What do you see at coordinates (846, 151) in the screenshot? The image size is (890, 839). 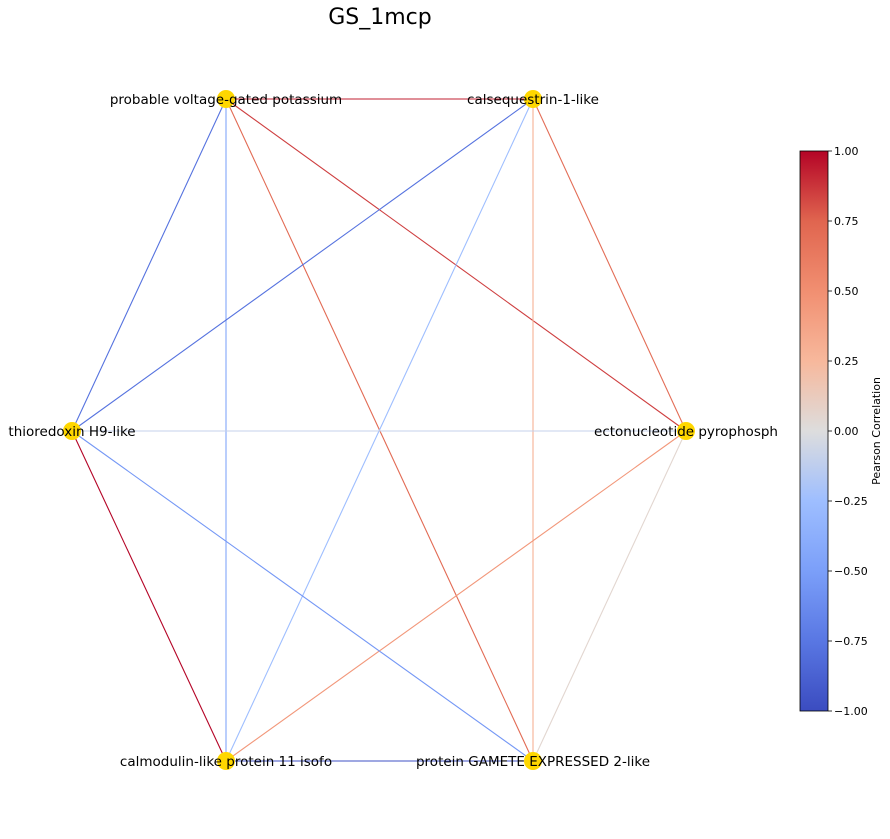 I see `colorbar-tick-label: 1.00` at bounding box center [846, 151].